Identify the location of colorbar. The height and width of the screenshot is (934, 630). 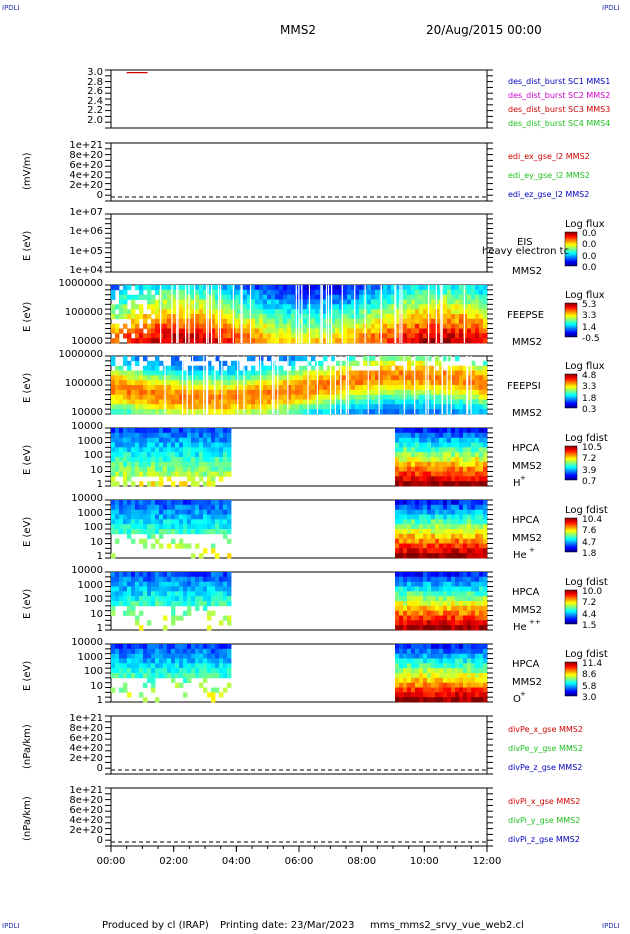
(571, 320).